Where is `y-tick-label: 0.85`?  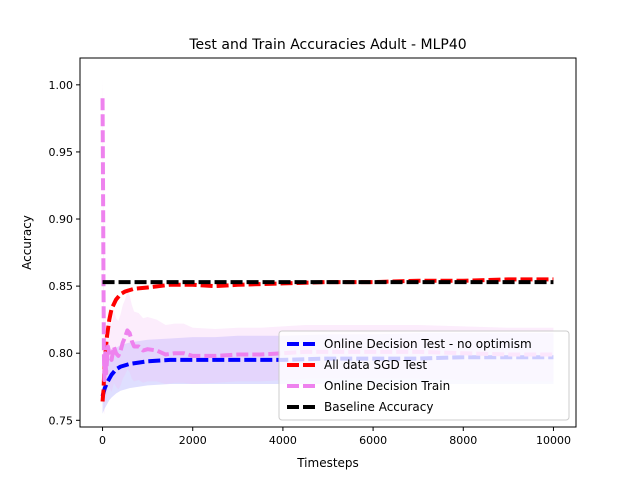
y-tick-label: 0.85 is located at coordinates (61, 286).